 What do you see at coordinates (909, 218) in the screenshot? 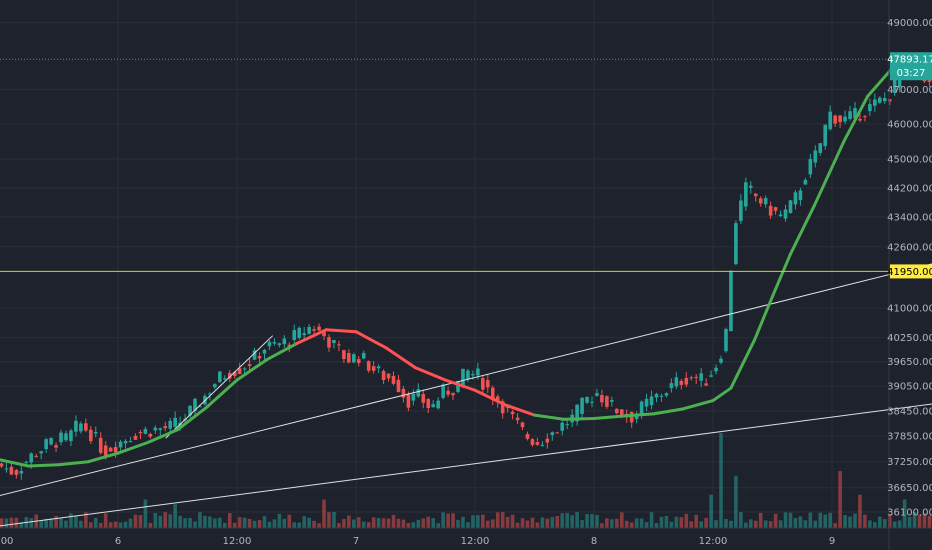
I see `y-tick-label: 43400.00` at bounding box center [909, 218].